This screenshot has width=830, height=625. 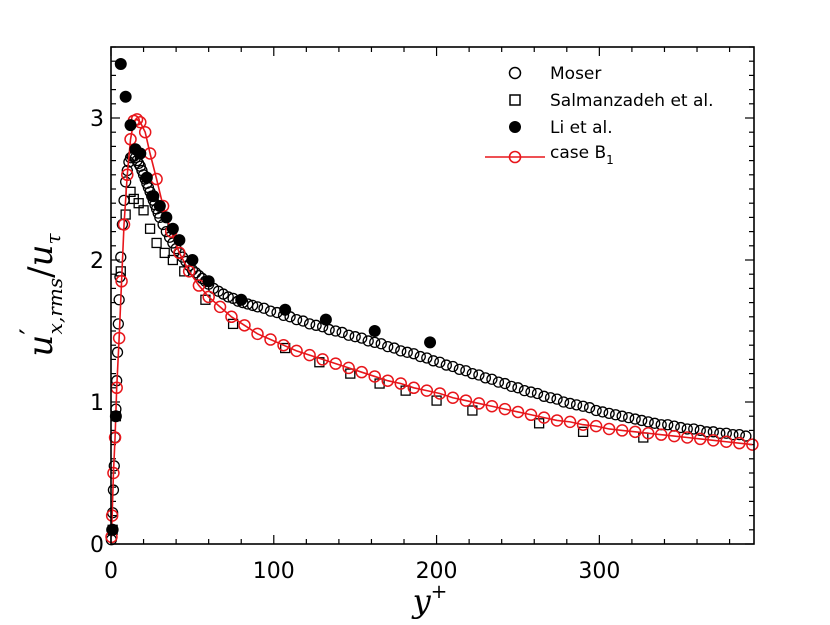 I want to click on legend-marker-b1, so click(x=515, y=157).